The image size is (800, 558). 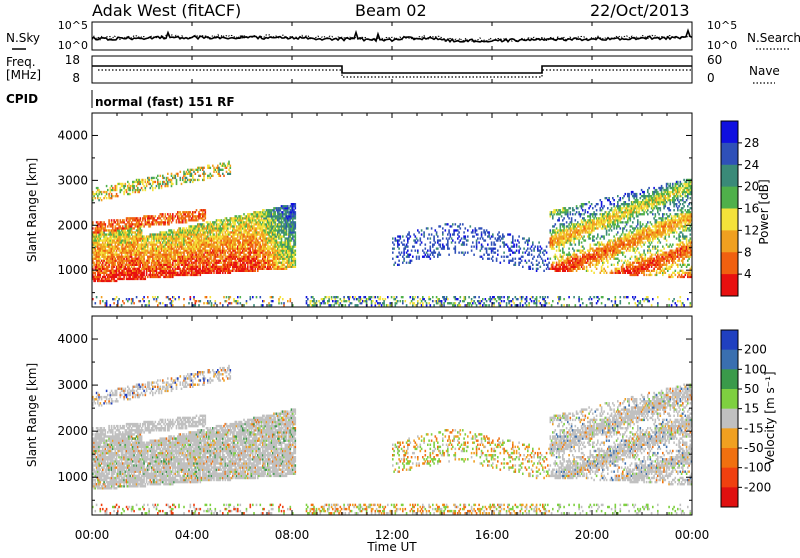 What do you see at coordinates (292, 535) in the screenshot?
I see `x-tick-label: 08:00` at bounding box center [292, 535].